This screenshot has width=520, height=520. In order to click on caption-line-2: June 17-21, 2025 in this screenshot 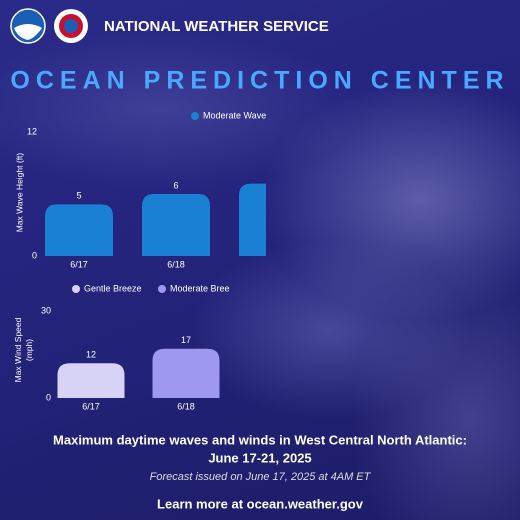, I will do `click(259, 457)`.